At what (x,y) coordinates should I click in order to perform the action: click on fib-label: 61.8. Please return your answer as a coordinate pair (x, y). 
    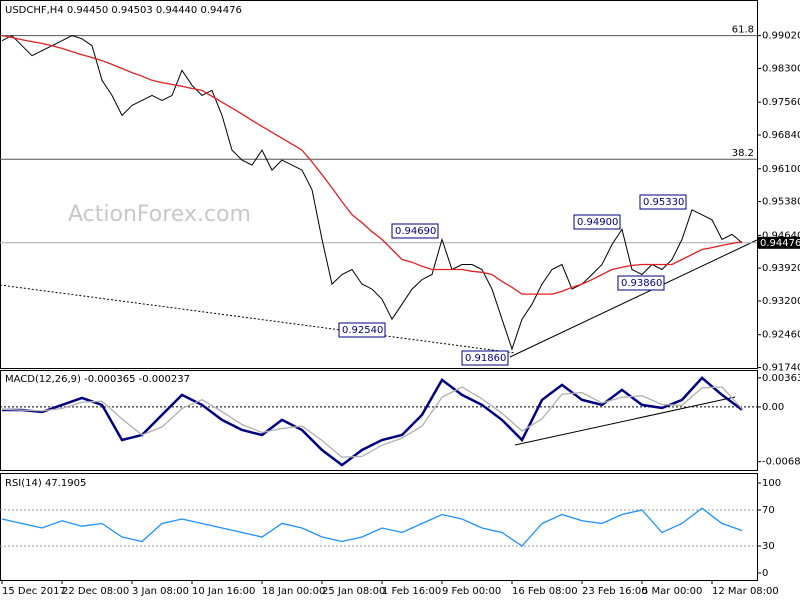
    Looking at the image, I should click on (743, 30).